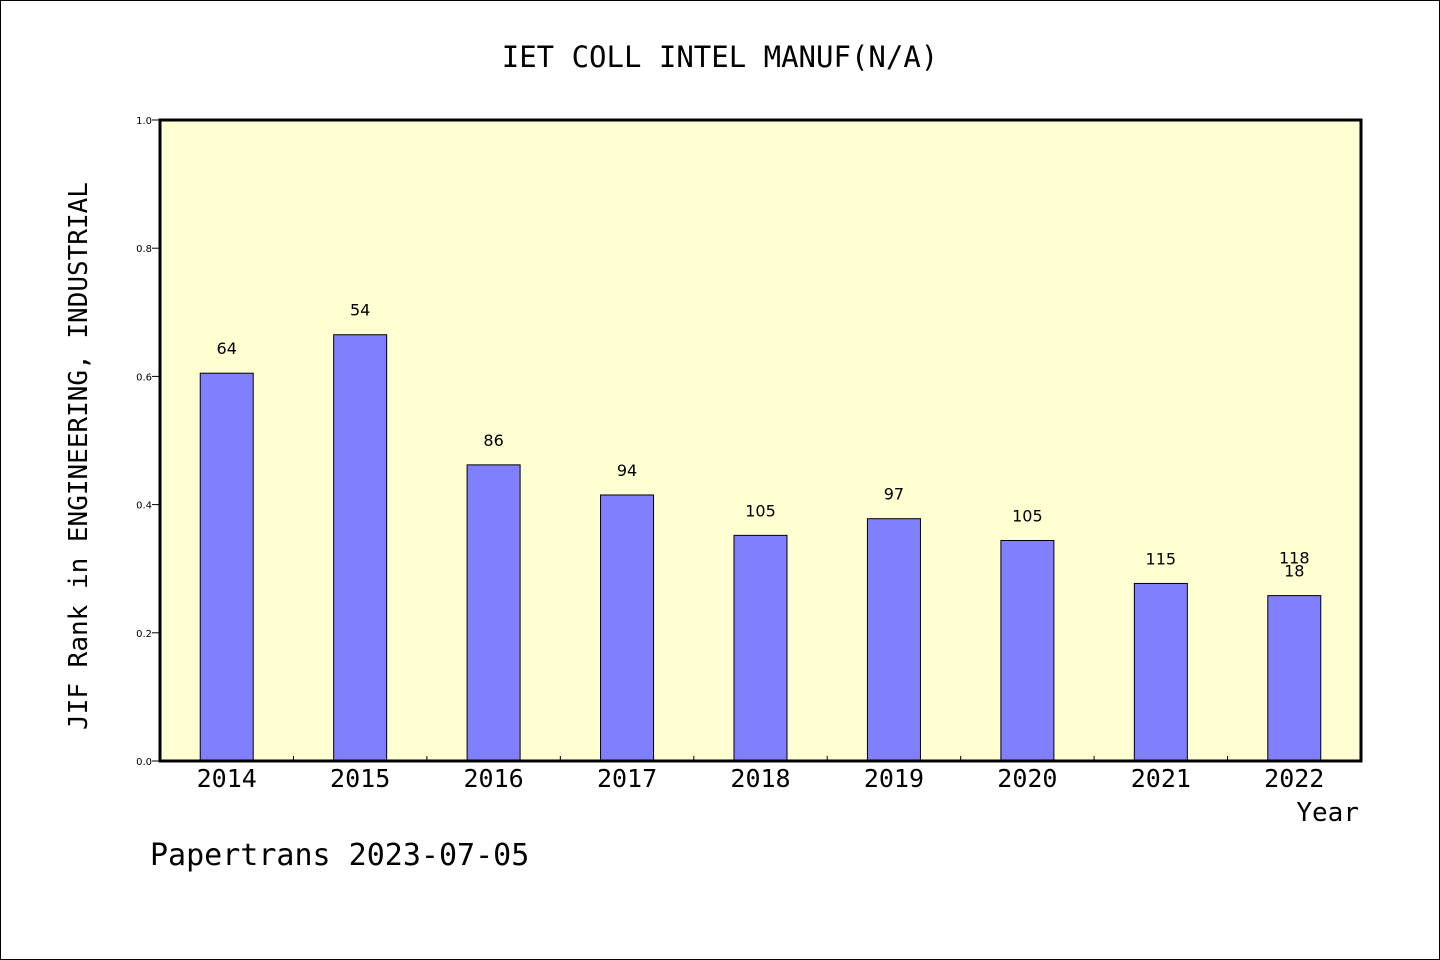 The image size is (1440, 960). Describe the element at coordinates (1294, 678) in the screenshot. I see `bar-2022` at that location.